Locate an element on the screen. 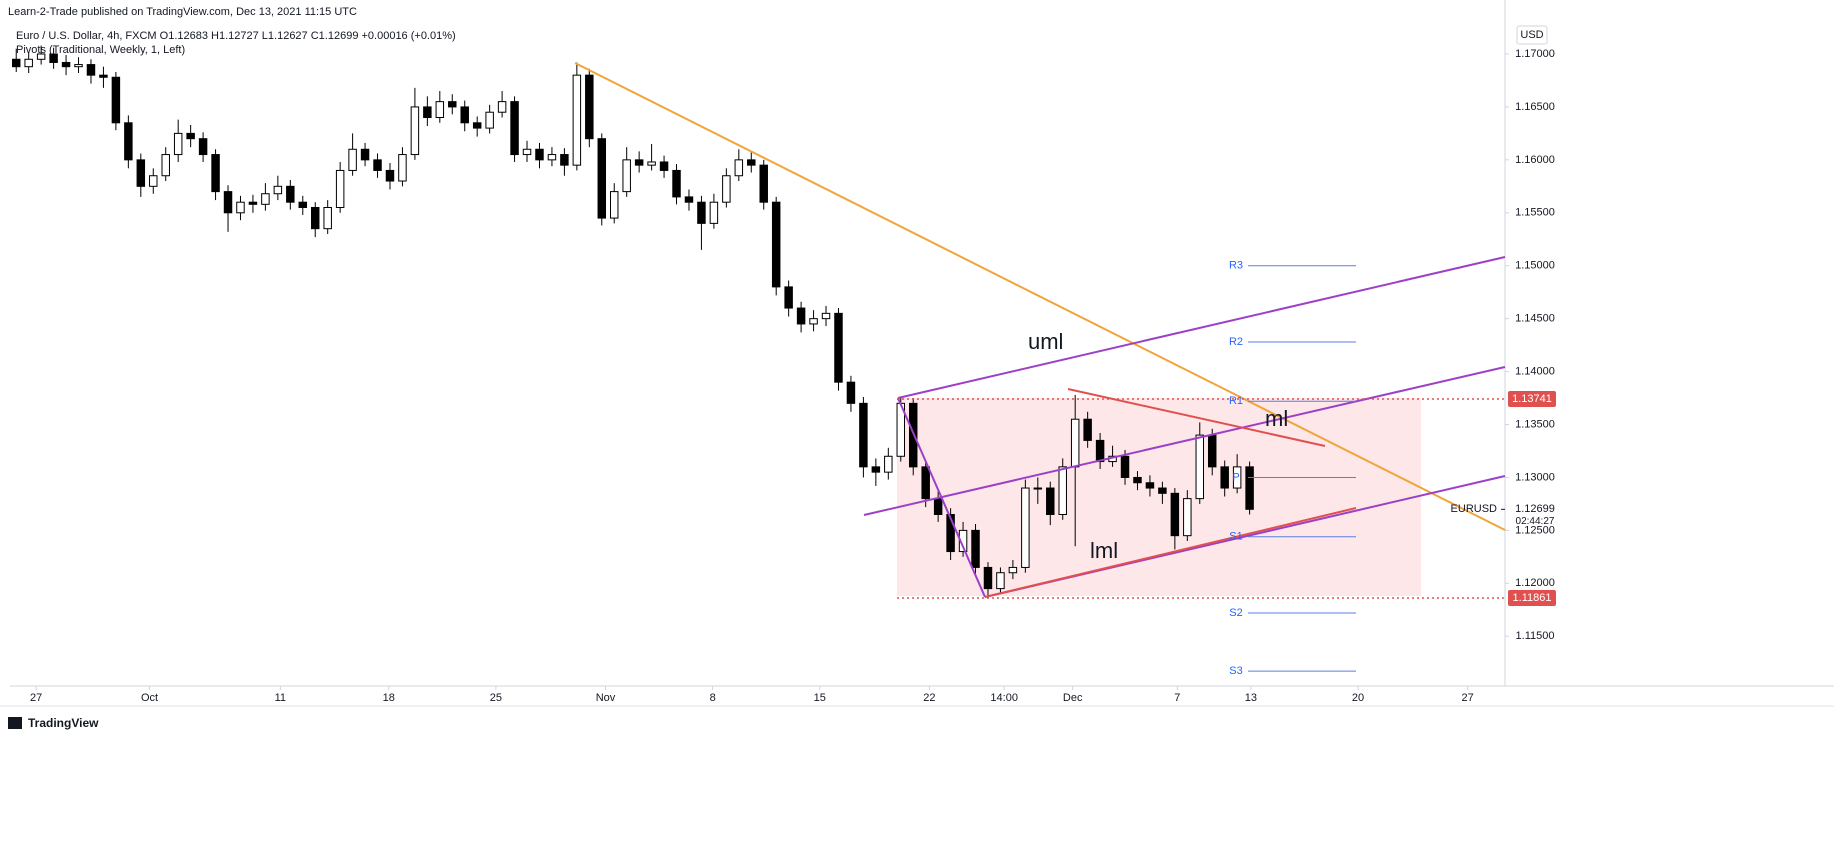 This screenshot has height=866, width=1834. x-tick-label: 8 is located at coordinates (713, 698).